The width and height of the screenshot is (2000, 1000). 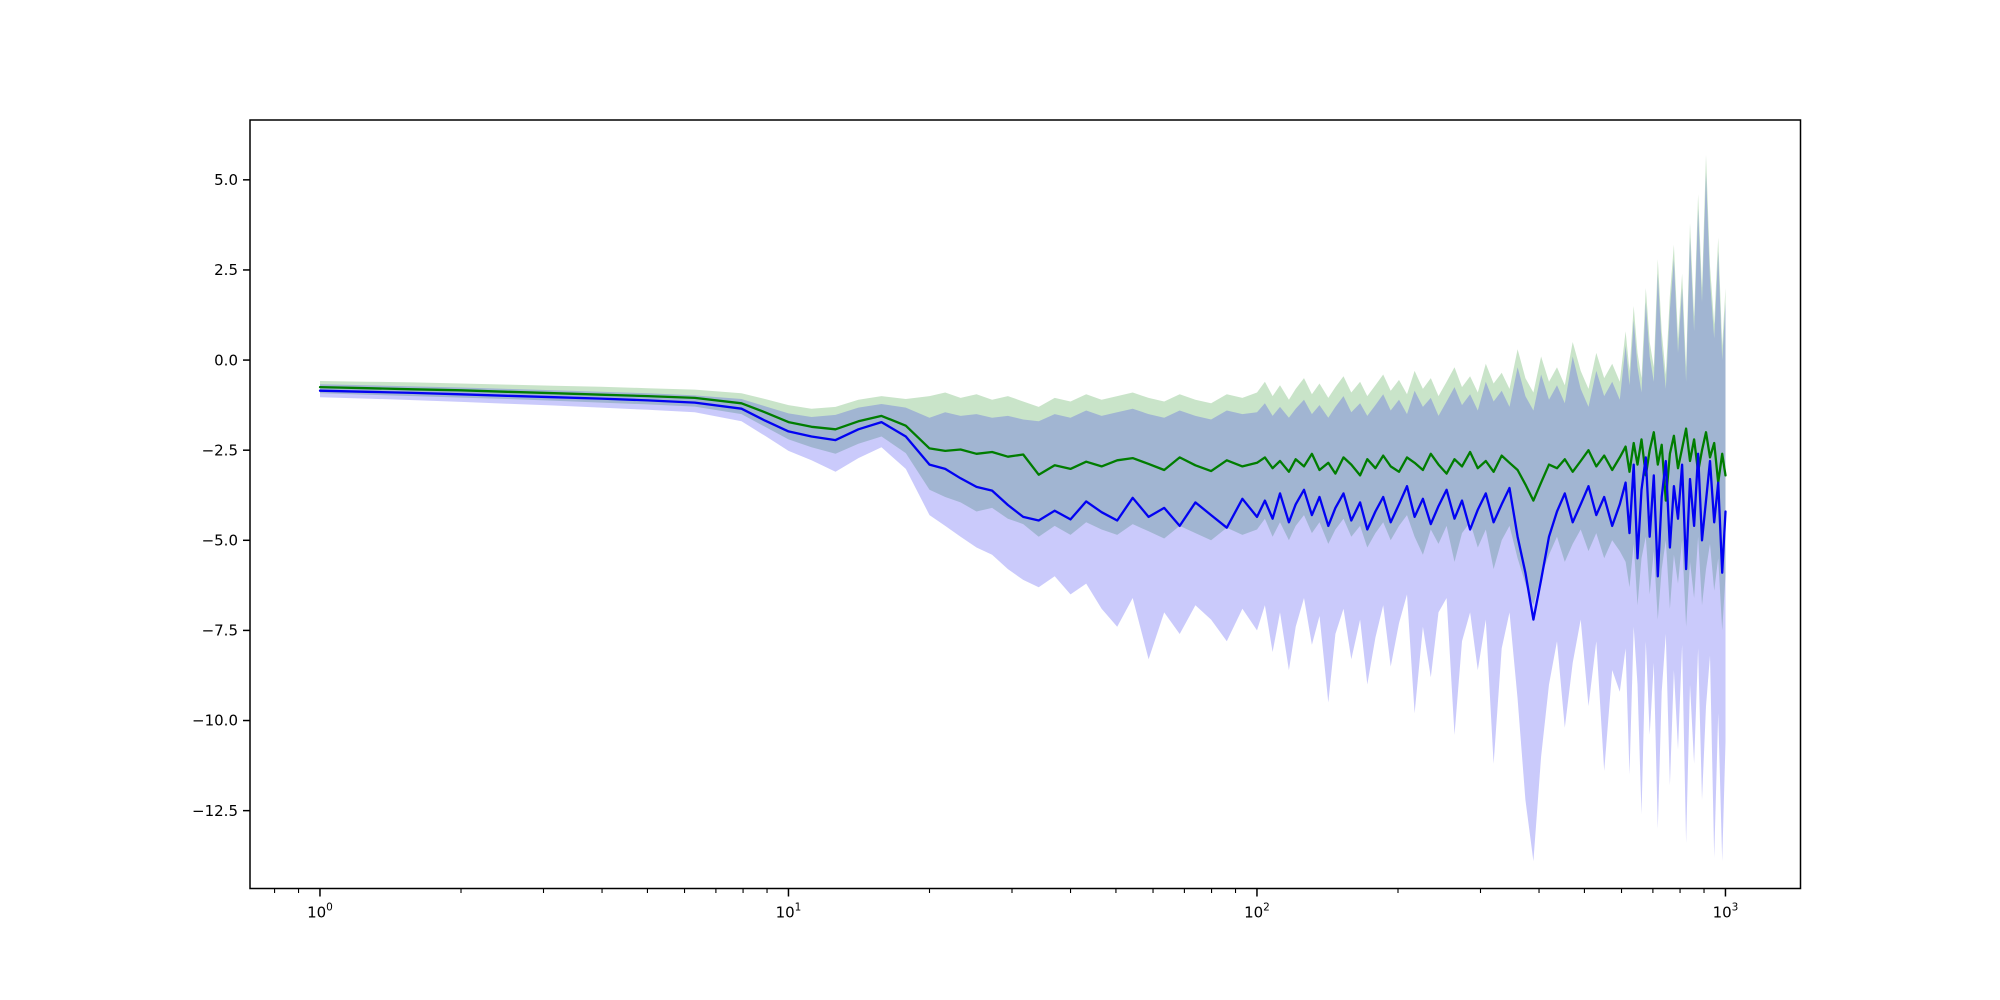 What do you see at coordinates (215, 721) in the screenshot?
I see `y-tick-label: −10.0` at bounding box center [215, 721].